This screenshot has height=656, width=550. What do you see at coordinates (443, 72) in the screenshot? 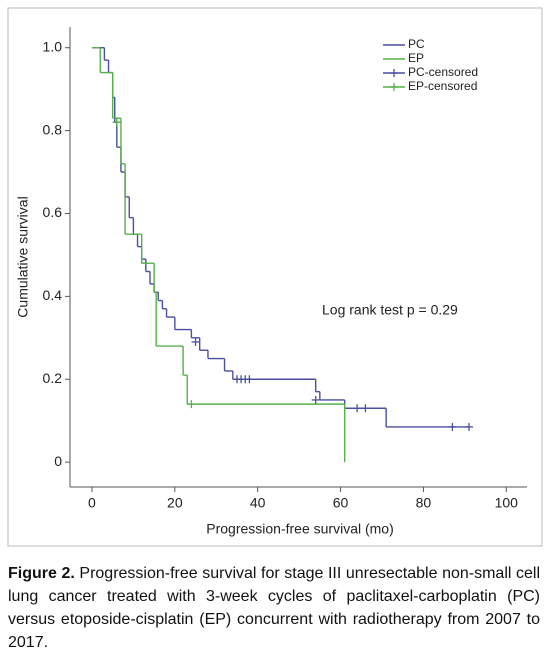
I see `legend-label: PC-censored` at bounding box center [443, 72].